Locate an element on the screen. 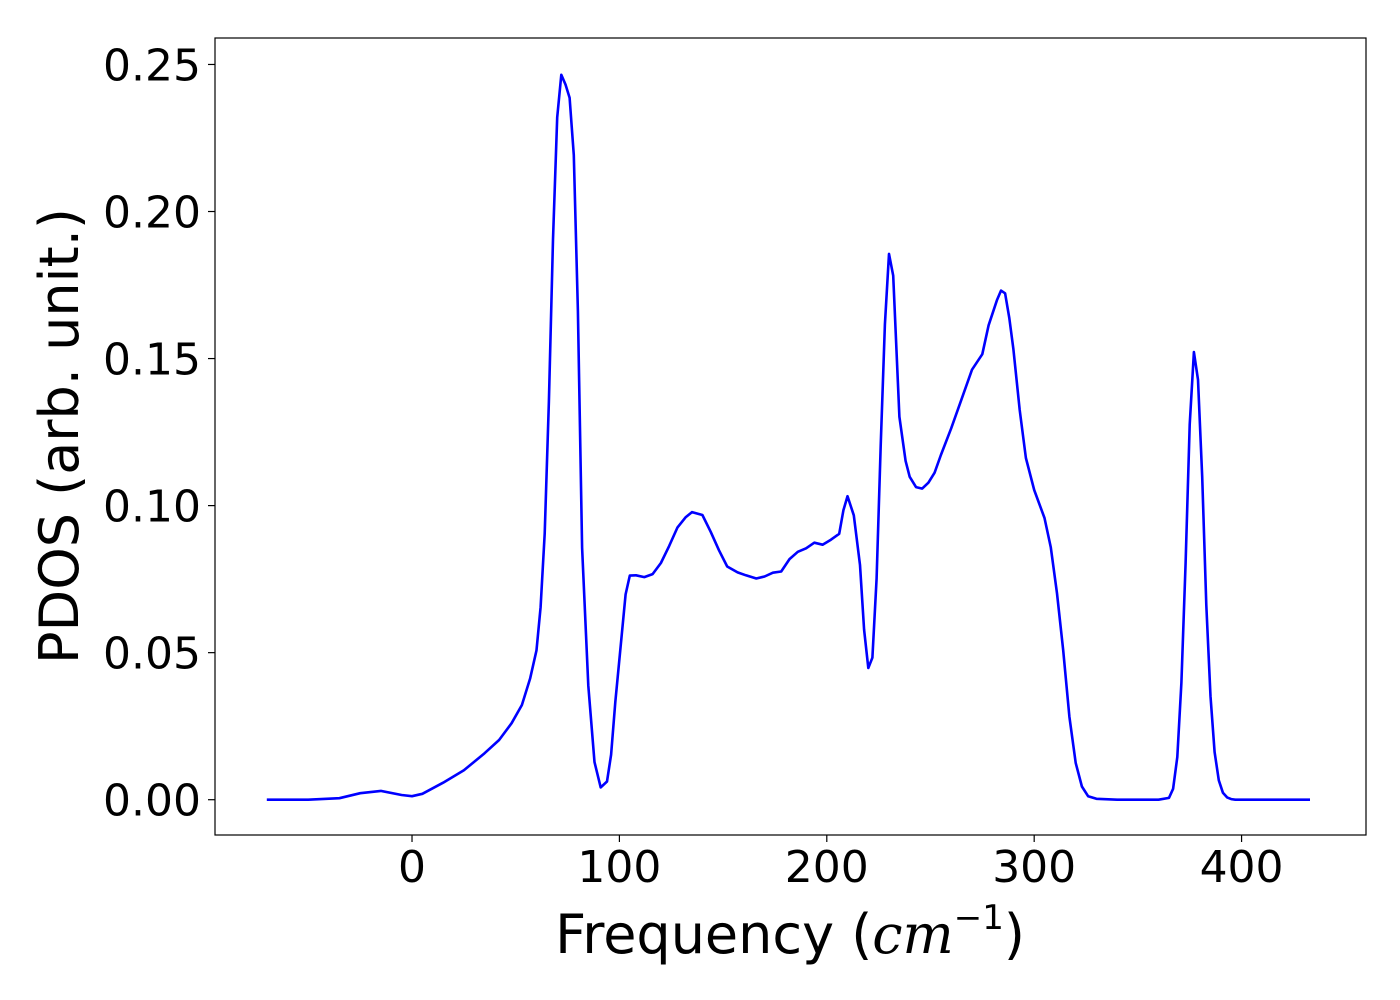 Image resolution: width=1400 pixels, height=1000 pixels. y-tick-label: 0.00 is located at coordinates (152, 801).